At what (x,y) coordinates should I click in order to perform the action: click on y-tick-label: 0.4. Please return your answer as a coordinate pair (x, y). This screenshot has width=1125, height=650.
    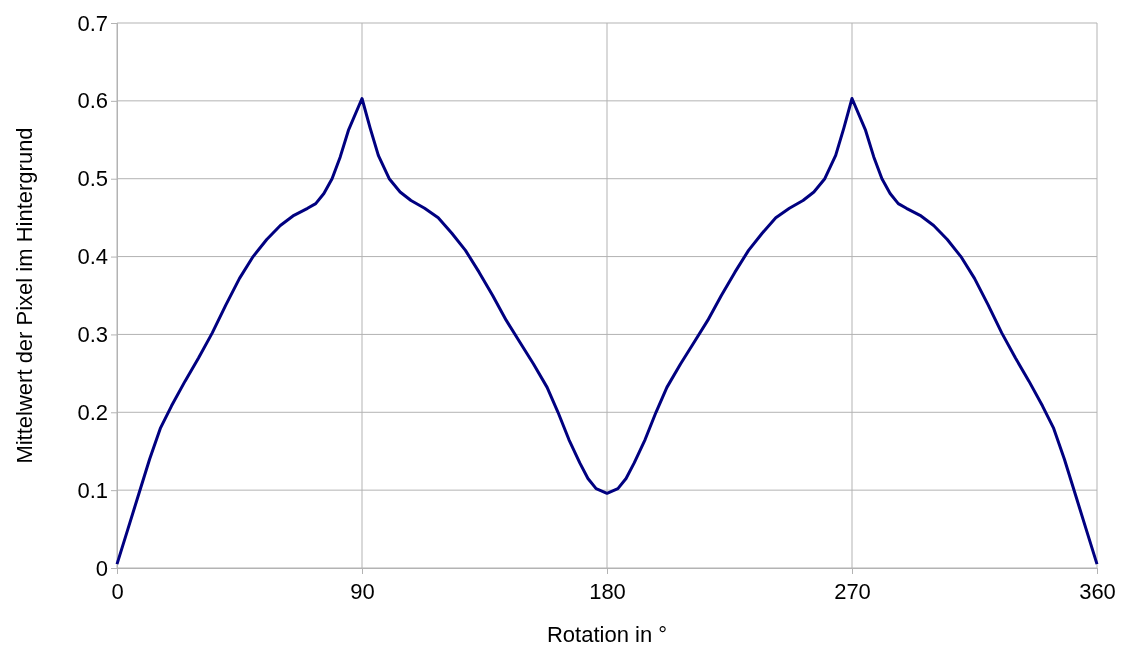
    Looking at the image, I should click on (92, 257).